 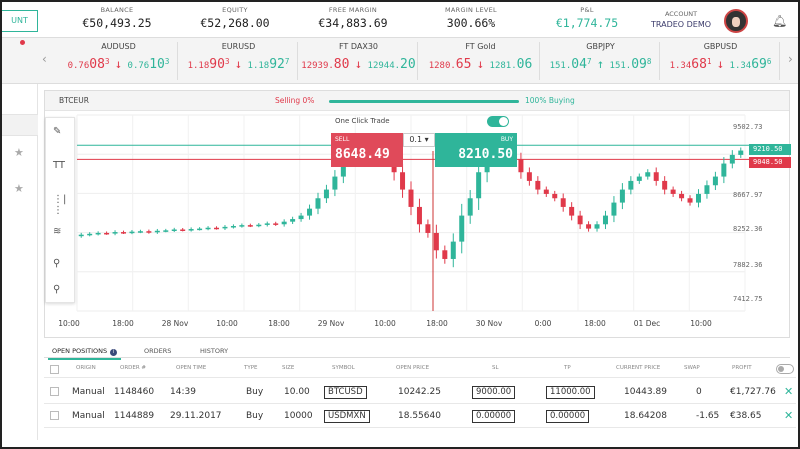 What do you see at coordinates (117, 23) in the screenshot?
I see `balance-value: €50,493.25` at bounding box center [117, 23].